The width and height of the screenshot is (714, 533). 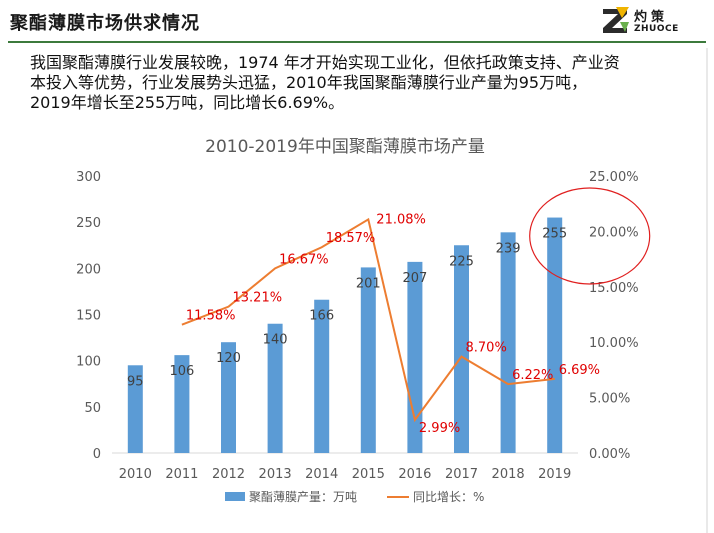 What do you see at coordinates (275, 340) in the screenshot?
I see `bar-value-label: 140` at bounding box center [275, 340].